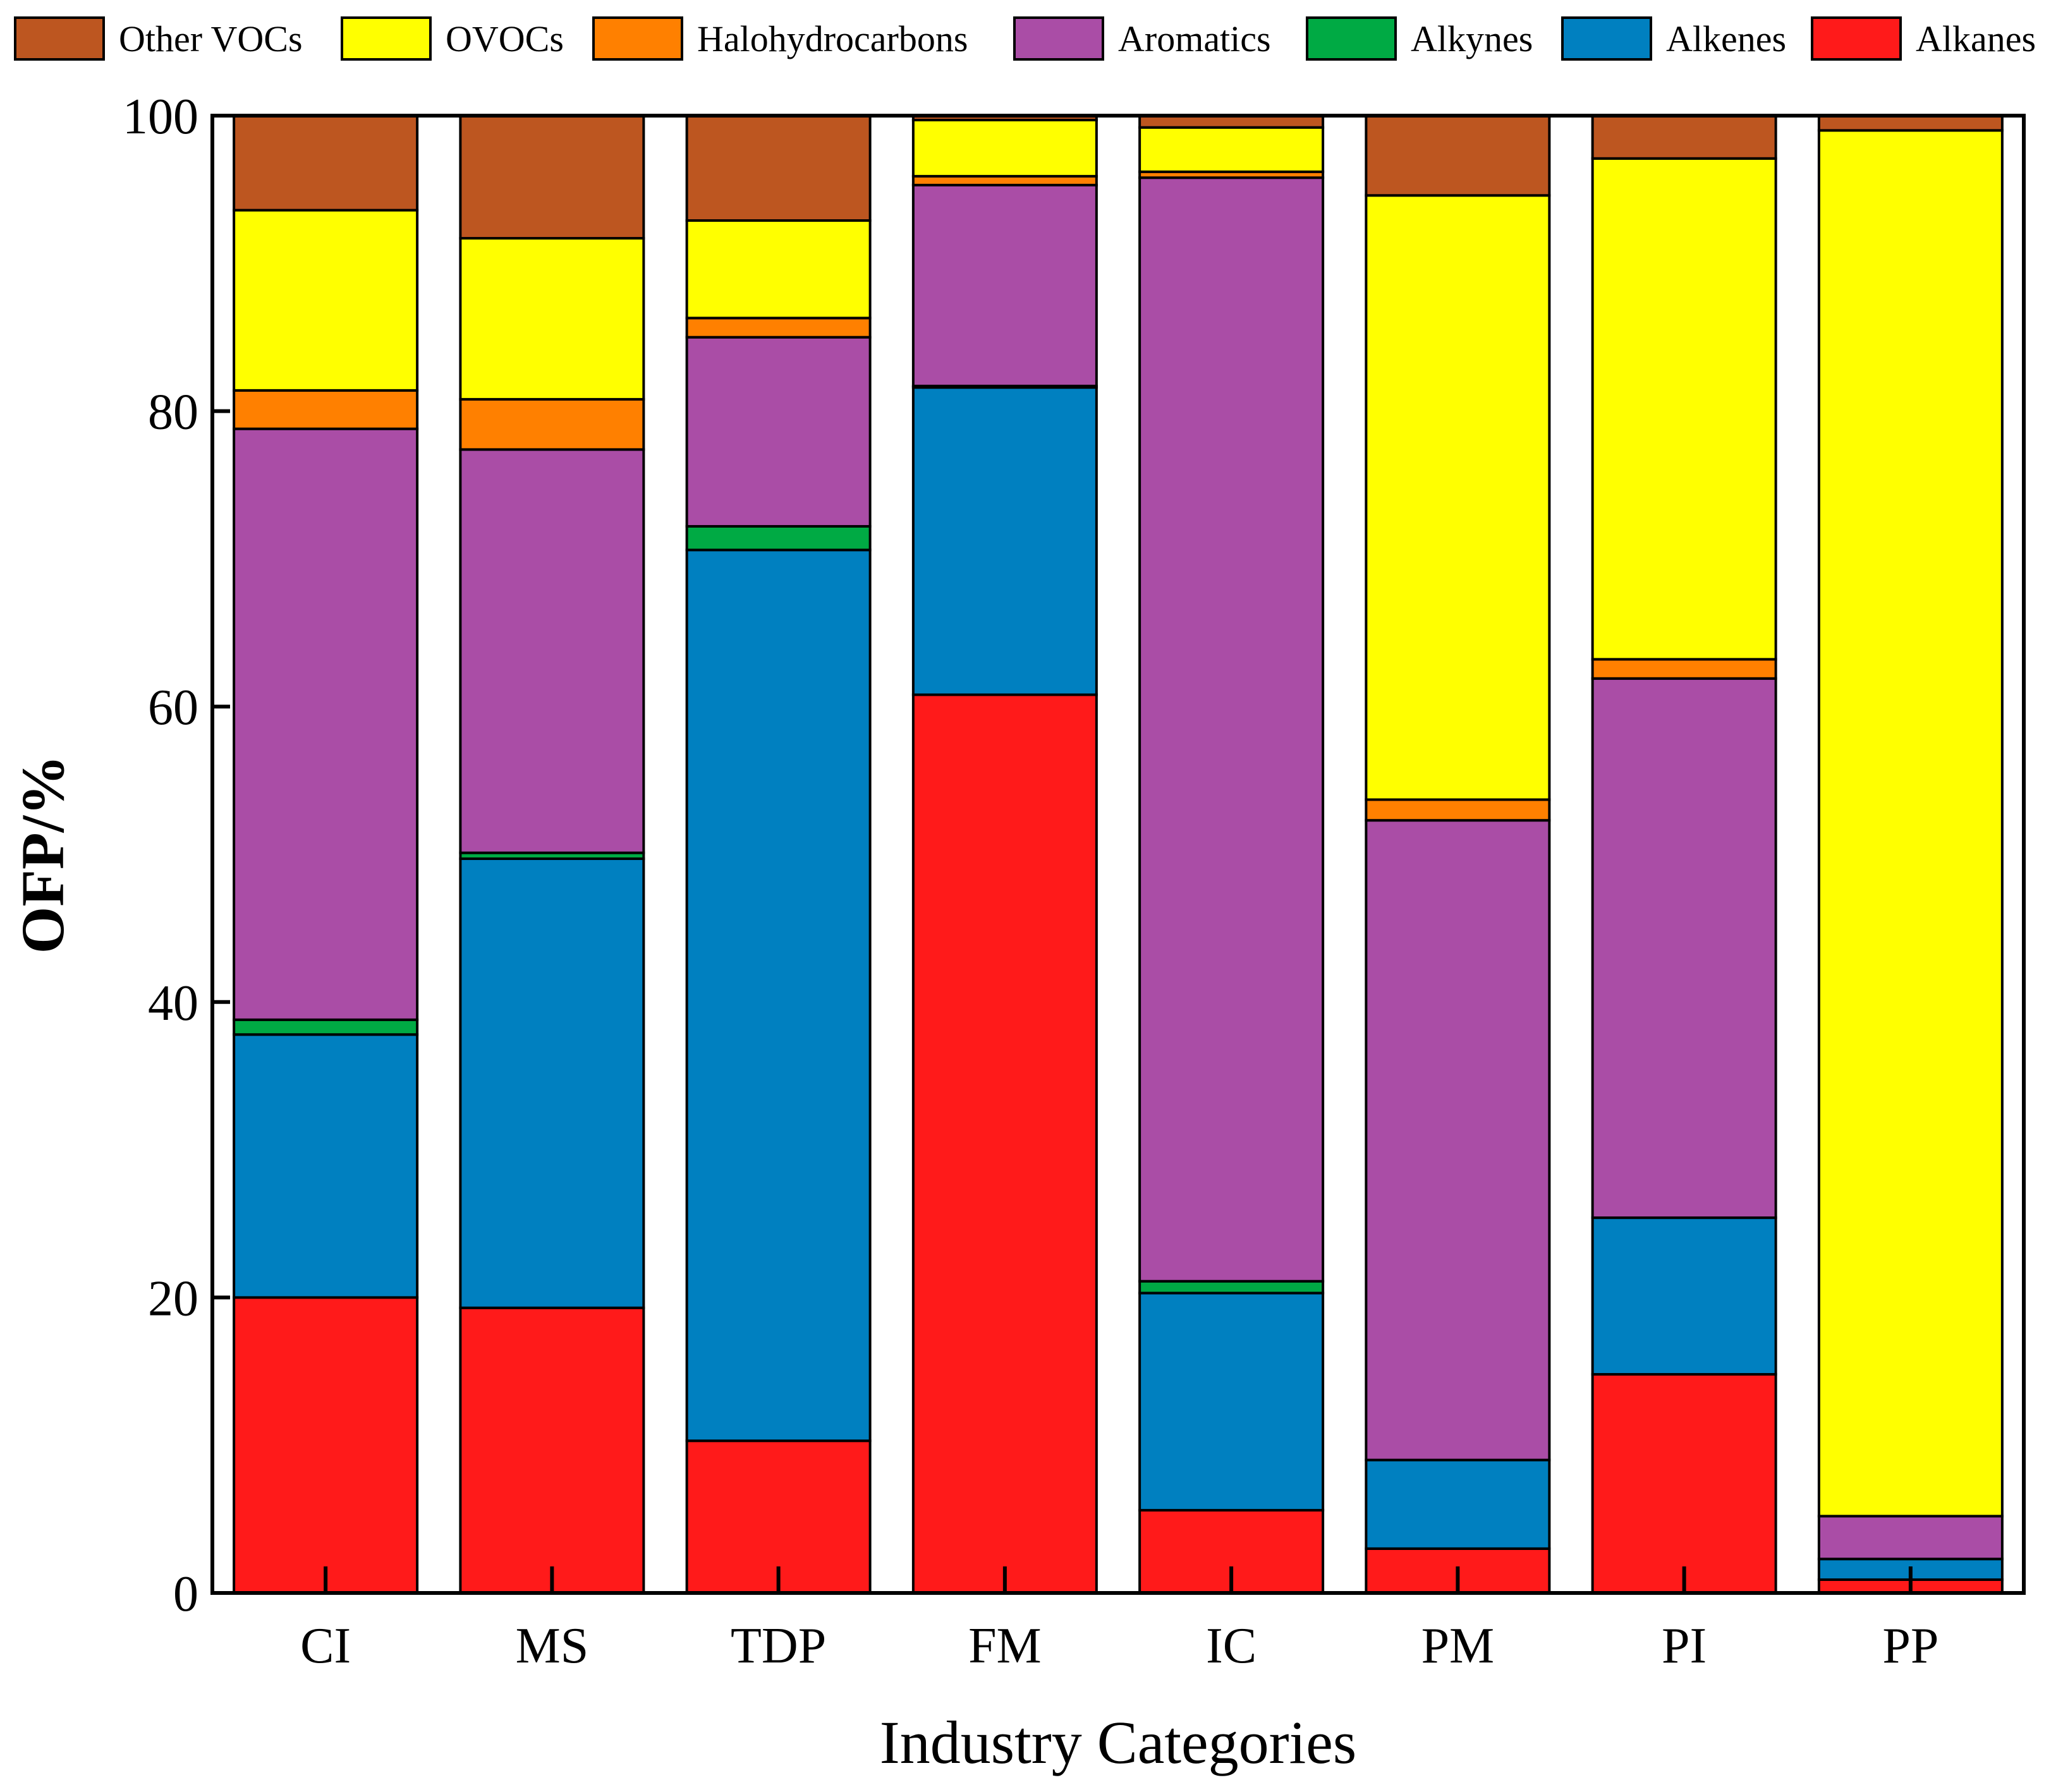 The image size is (2063, 1792). I want to click on bar-segment-ms-alkenes, so click(552, 1083).